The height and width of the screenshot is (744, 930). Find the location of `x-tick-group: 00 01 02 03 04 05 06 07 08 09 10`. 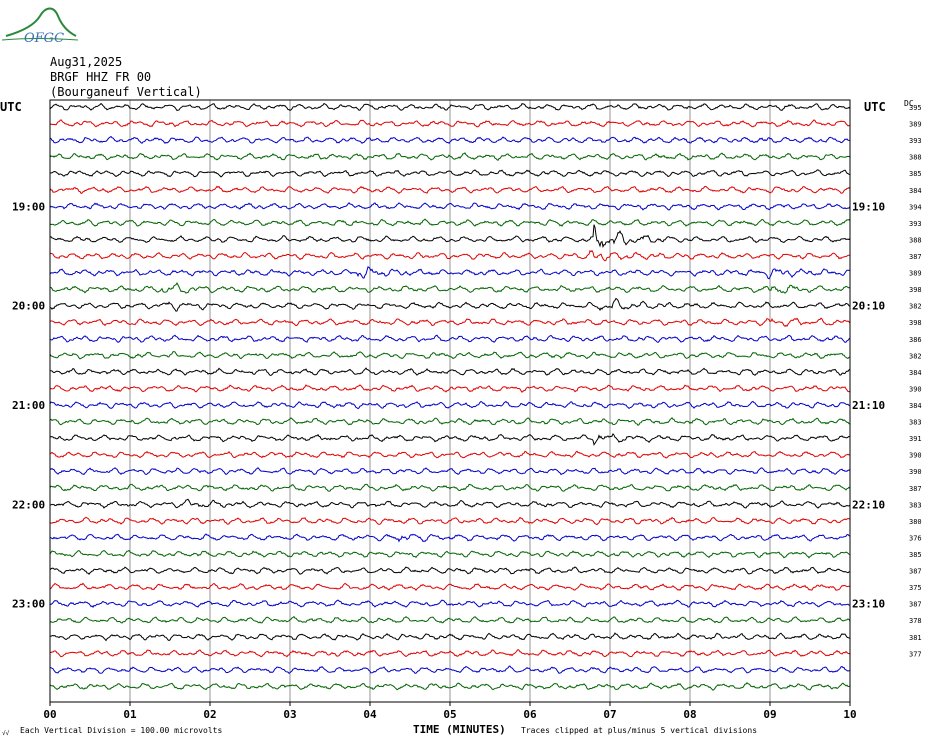

x-tick-group: 00 01 02 03 04 05 06 07 08 09 10 is located at coordinates (450, 711).